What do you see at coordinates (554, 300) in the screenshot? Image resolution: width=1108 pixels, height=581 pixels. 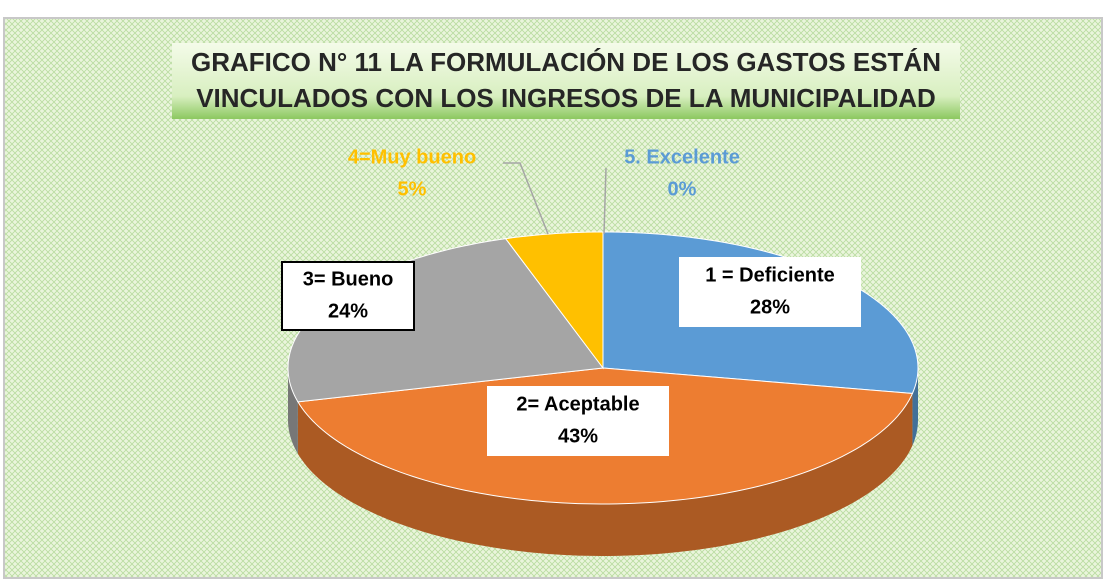 I see `slice` at bounding box center [554, 300].